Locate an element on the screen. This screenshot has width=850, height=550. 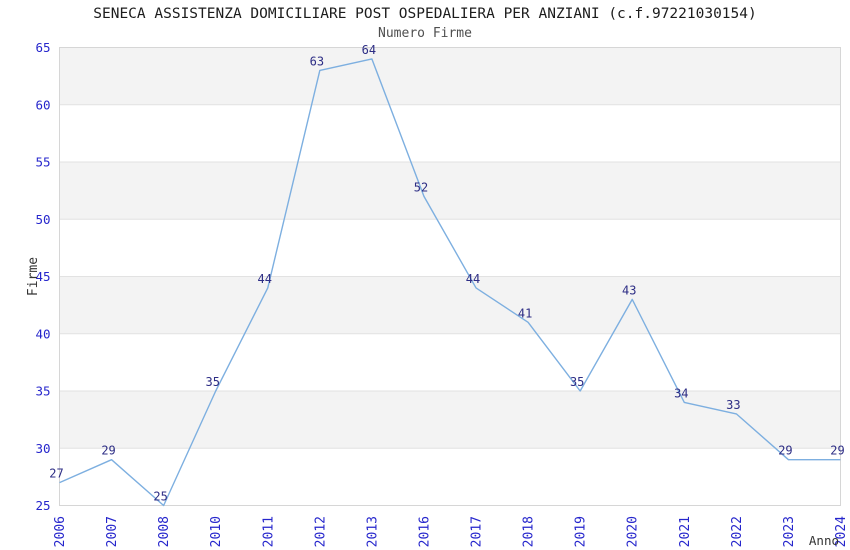
y-tick-label: 50 is located at coordinates (42, 219).